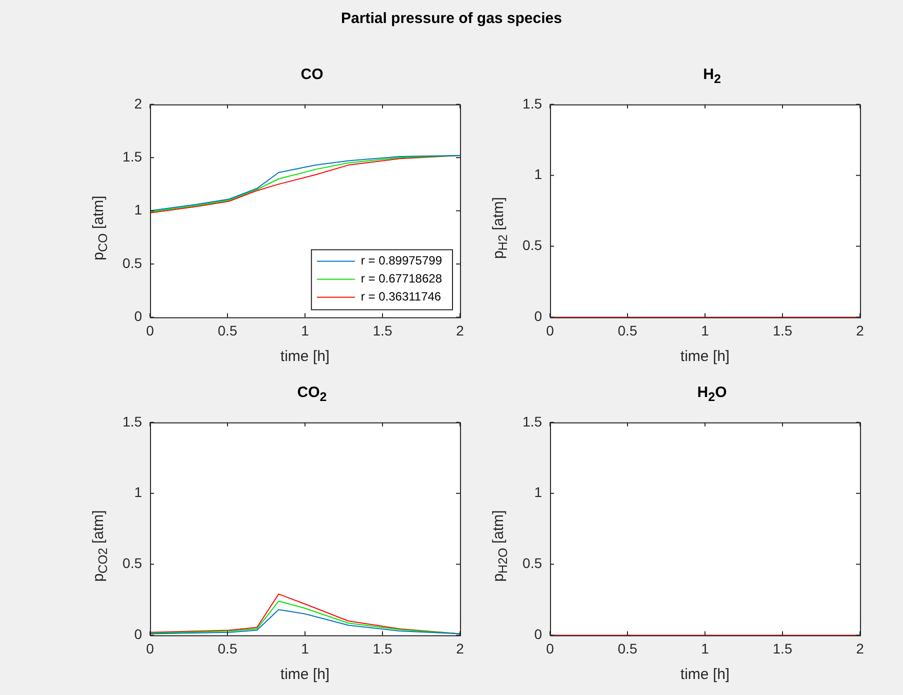 This screenshot has width=903, height=695. I want to click on text: Partial pressure of gas species, so click(451, 18).